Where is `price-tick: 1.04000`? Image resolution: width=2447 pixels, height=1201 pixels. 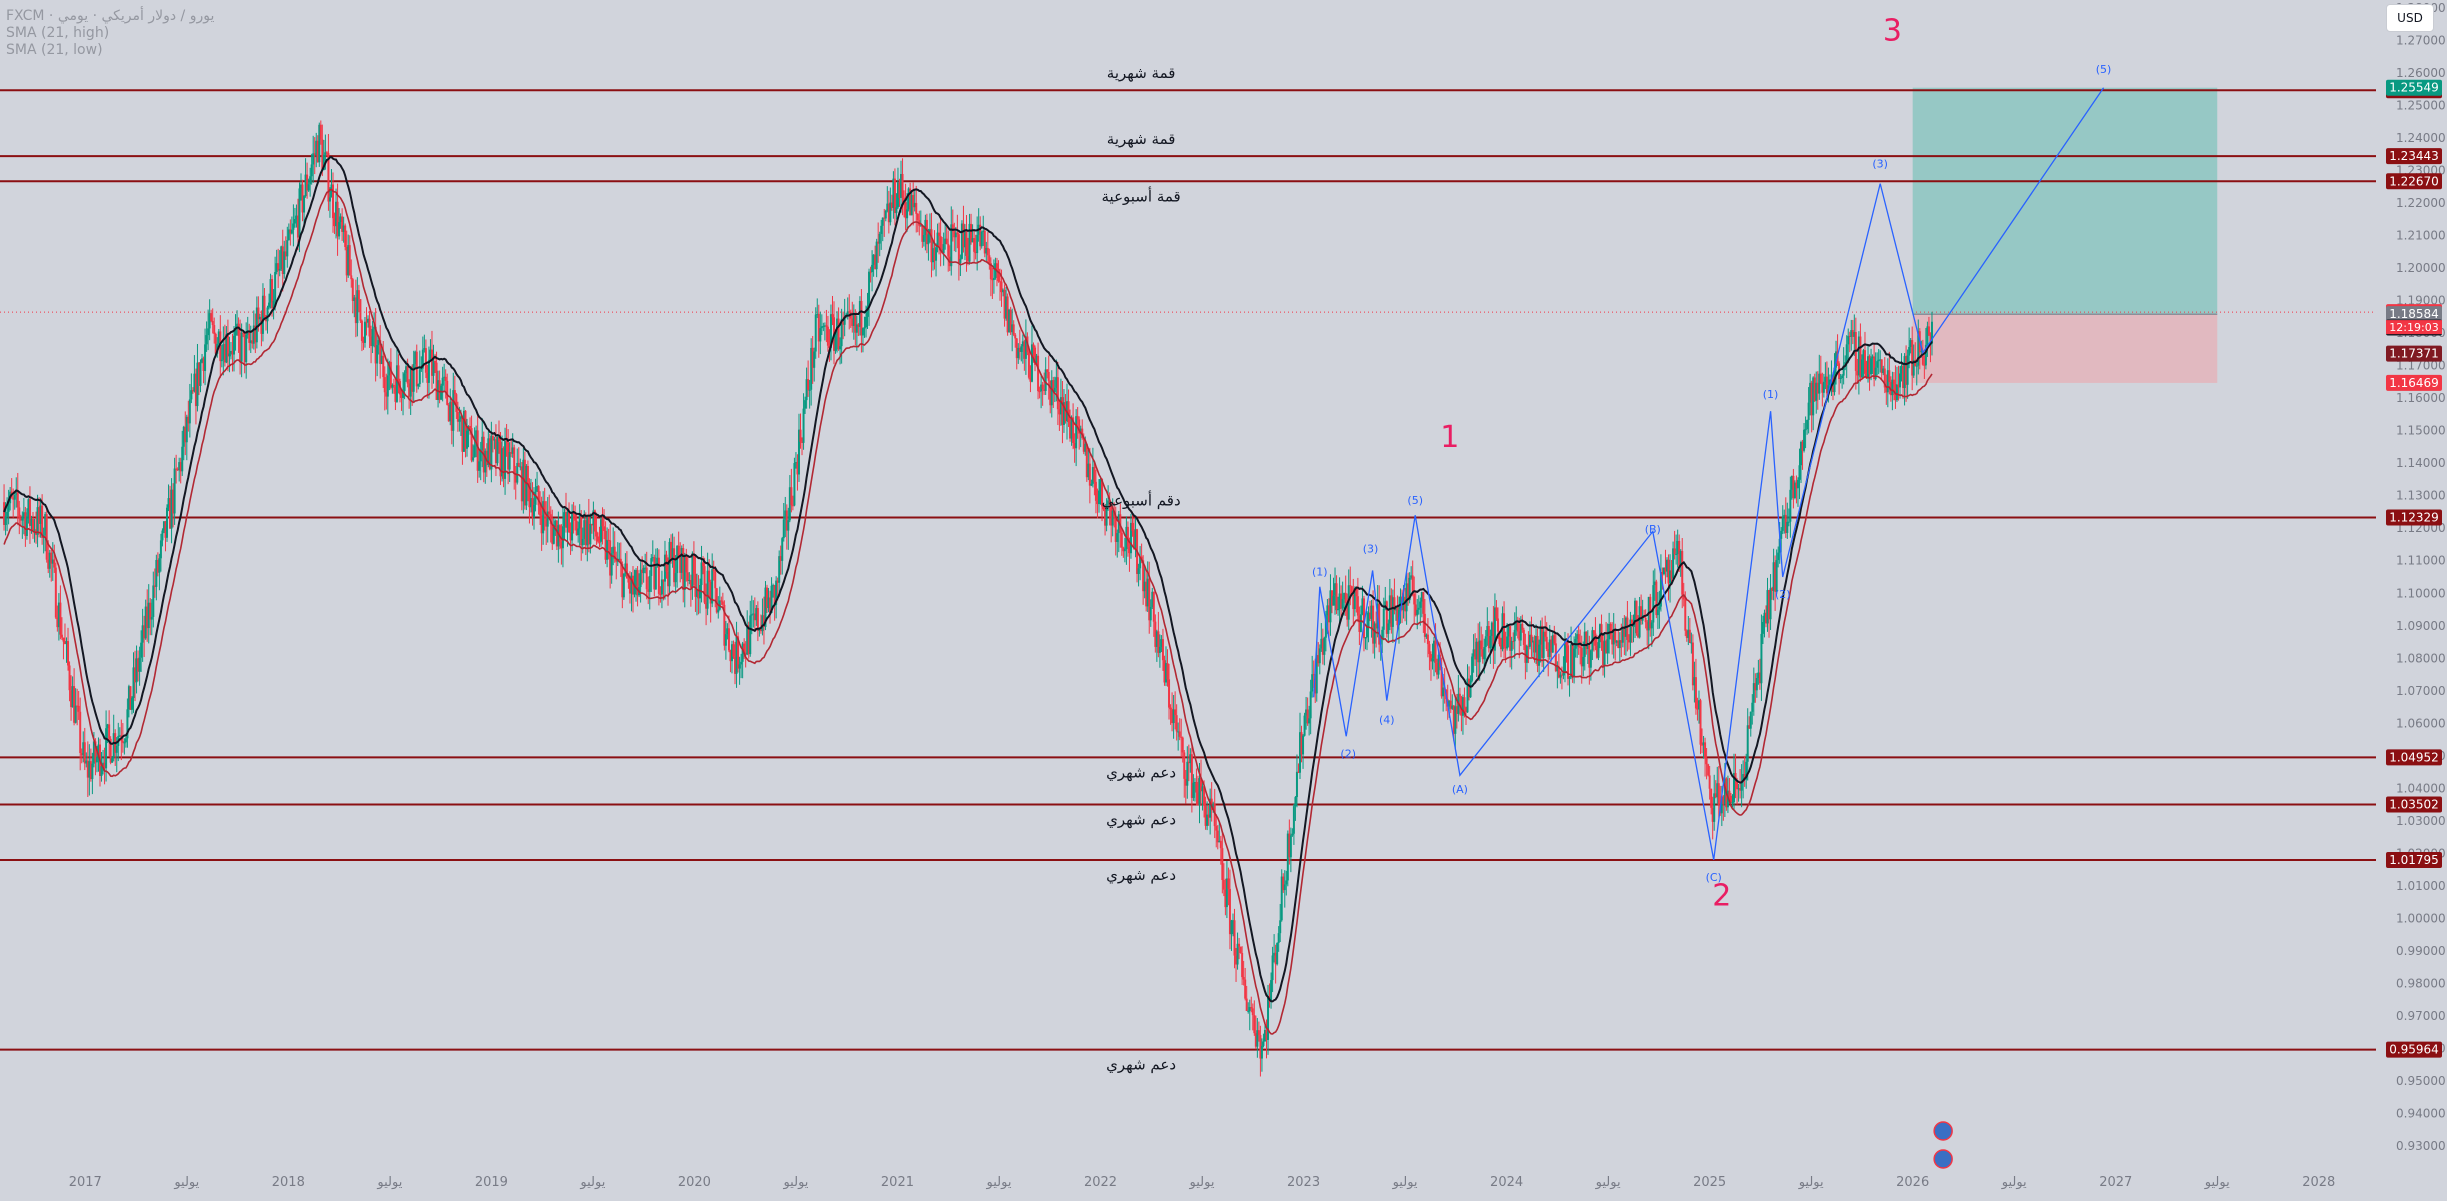
price-tick: 1.04000 is located at coordinates (2421, 788).